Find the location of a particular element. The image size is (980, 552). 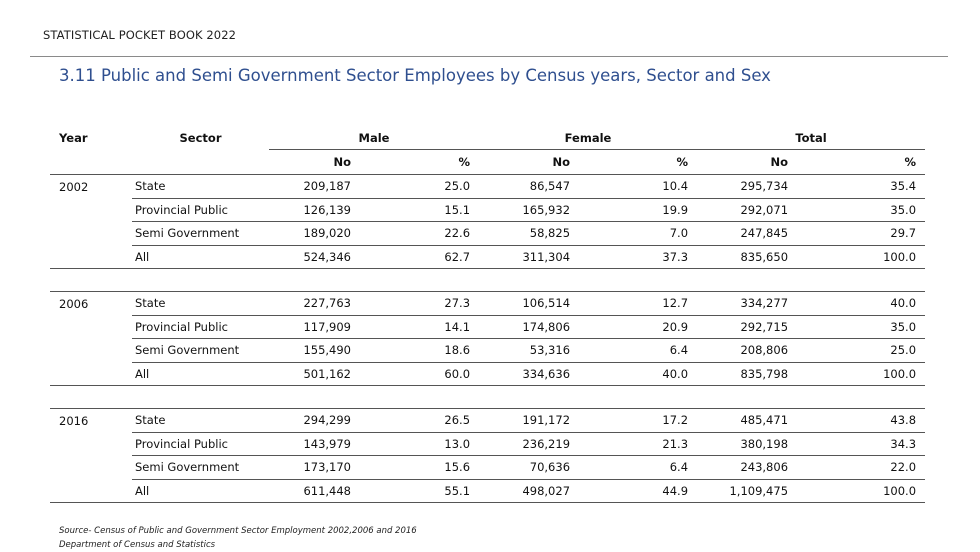

female-no-cell: 106,514 is located at coordinates (534, 303).